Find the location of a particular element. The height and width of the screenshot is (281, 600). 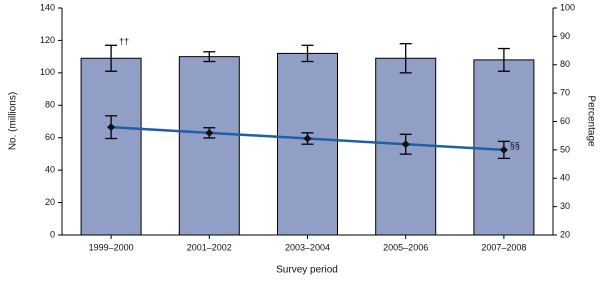

y2-tick-label: 20 is located at coordinates (565, 234).